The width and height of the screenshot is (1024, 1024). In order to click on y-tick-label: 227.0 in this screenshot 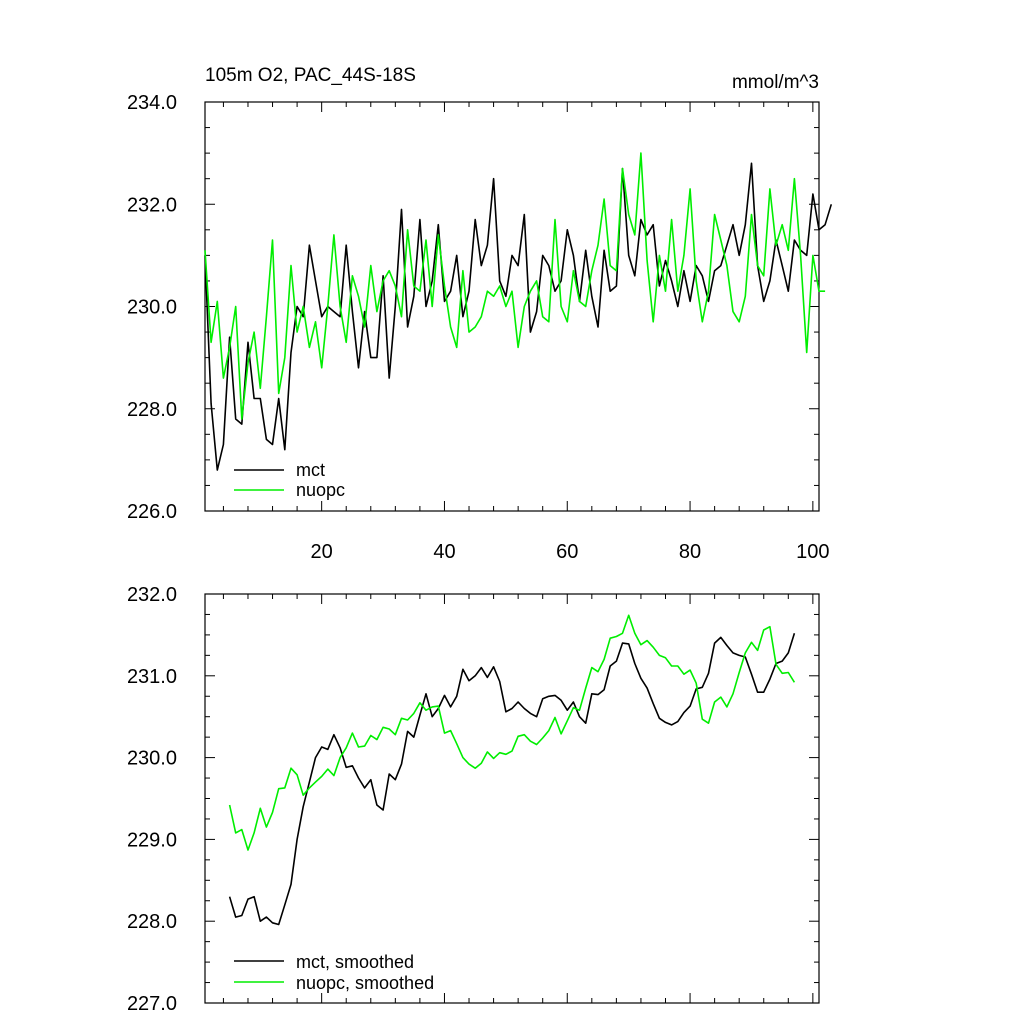, I will do `click(152, 1004)`.